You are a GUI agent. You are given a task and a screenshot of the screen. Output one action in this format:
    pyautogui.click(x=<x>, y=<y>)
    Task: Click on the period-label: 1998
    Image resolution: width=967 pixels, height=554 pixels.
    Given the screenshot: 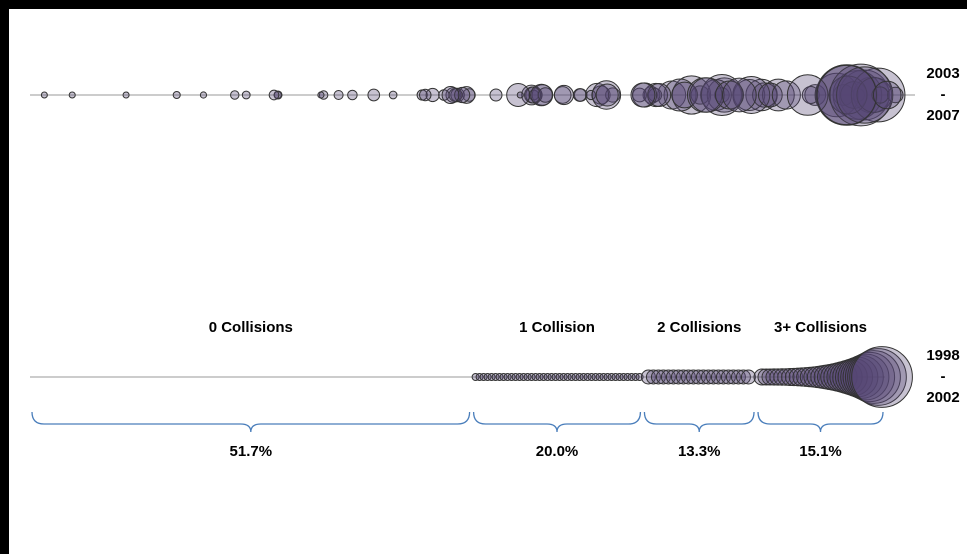 What is the action you would take?
    pyautogui.click(x=942, y=355)
    